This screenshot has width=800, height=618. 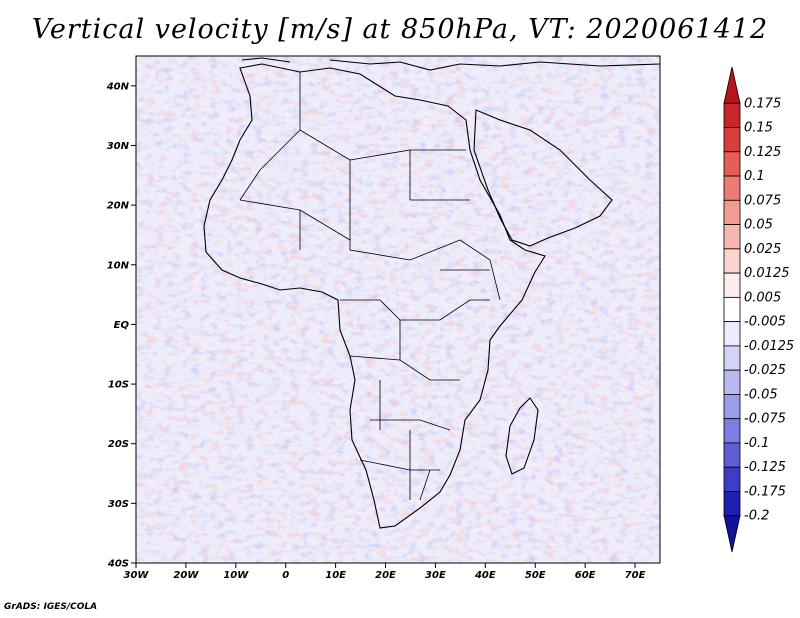 I want to click on coastline-arabia, so click(x=543, y=178).